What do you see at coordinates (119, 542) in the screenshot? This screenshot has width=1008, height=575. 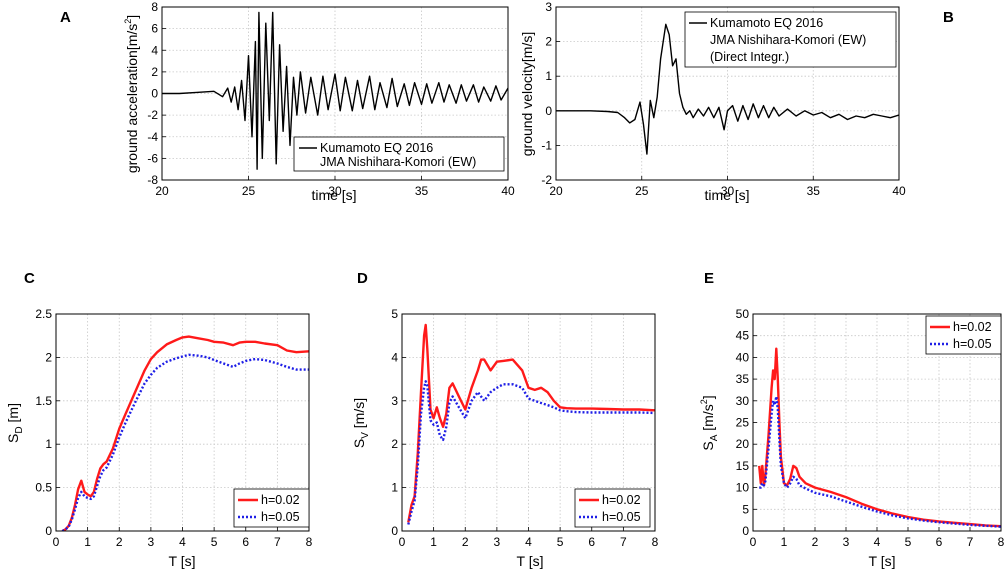 I see `xtick-label-c: 2` at bounding box center [119, 542].